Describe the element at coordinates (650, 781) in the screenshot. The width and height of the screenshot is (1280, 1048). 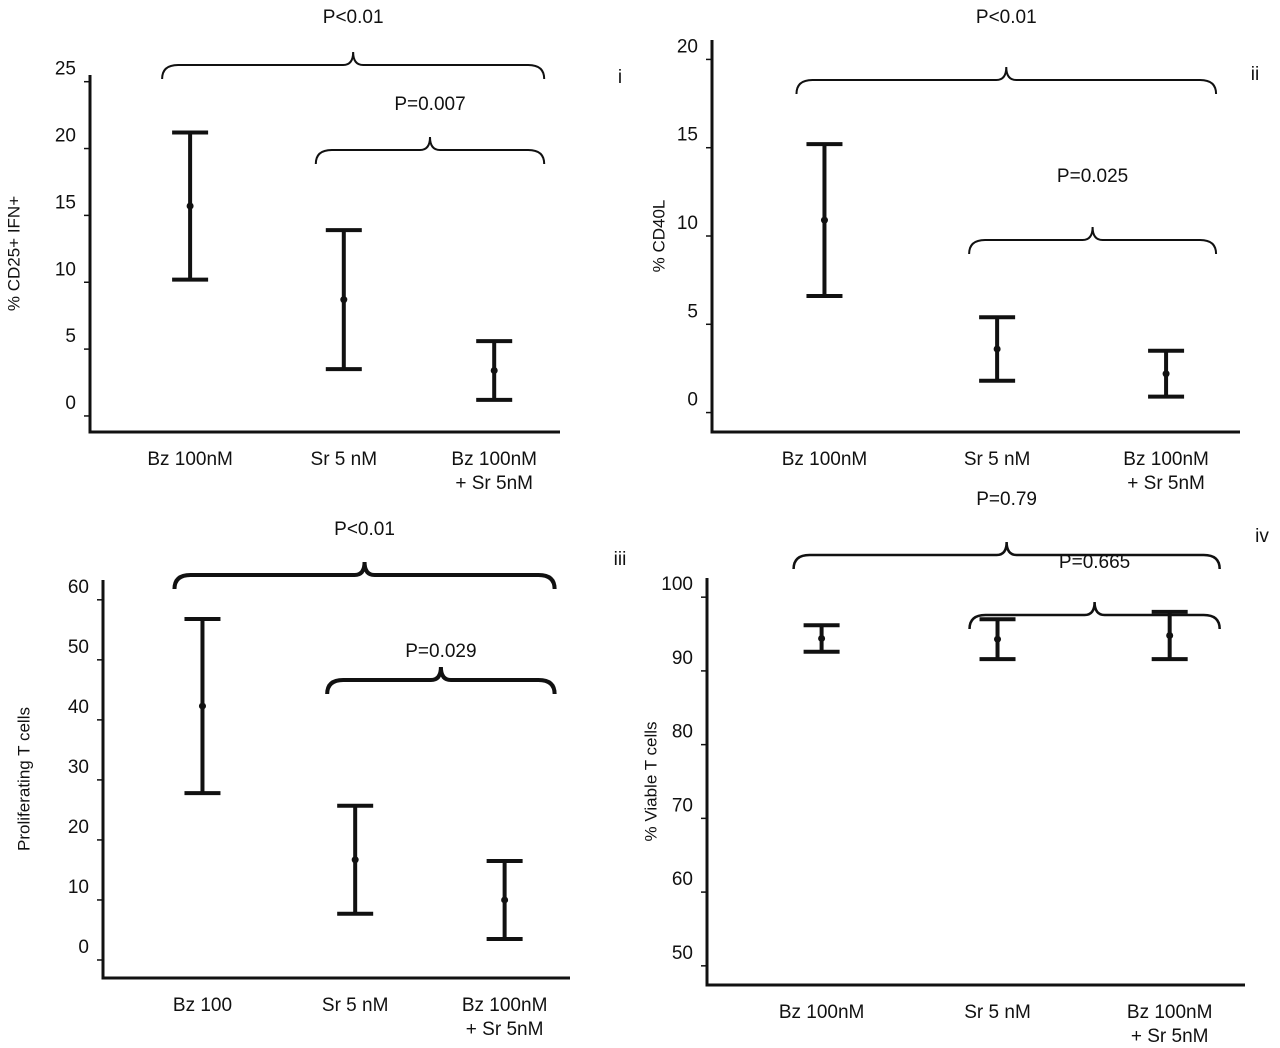
I see `y-axis-label: % Viable T cells` at that location.